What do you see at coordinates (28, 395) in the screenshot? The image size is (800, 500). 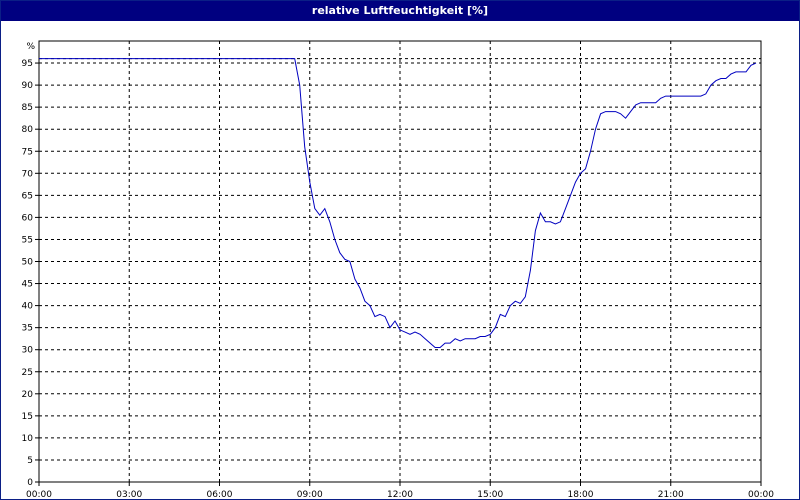 I see `y-tick-label: 20` at bounding box center [28, 395].